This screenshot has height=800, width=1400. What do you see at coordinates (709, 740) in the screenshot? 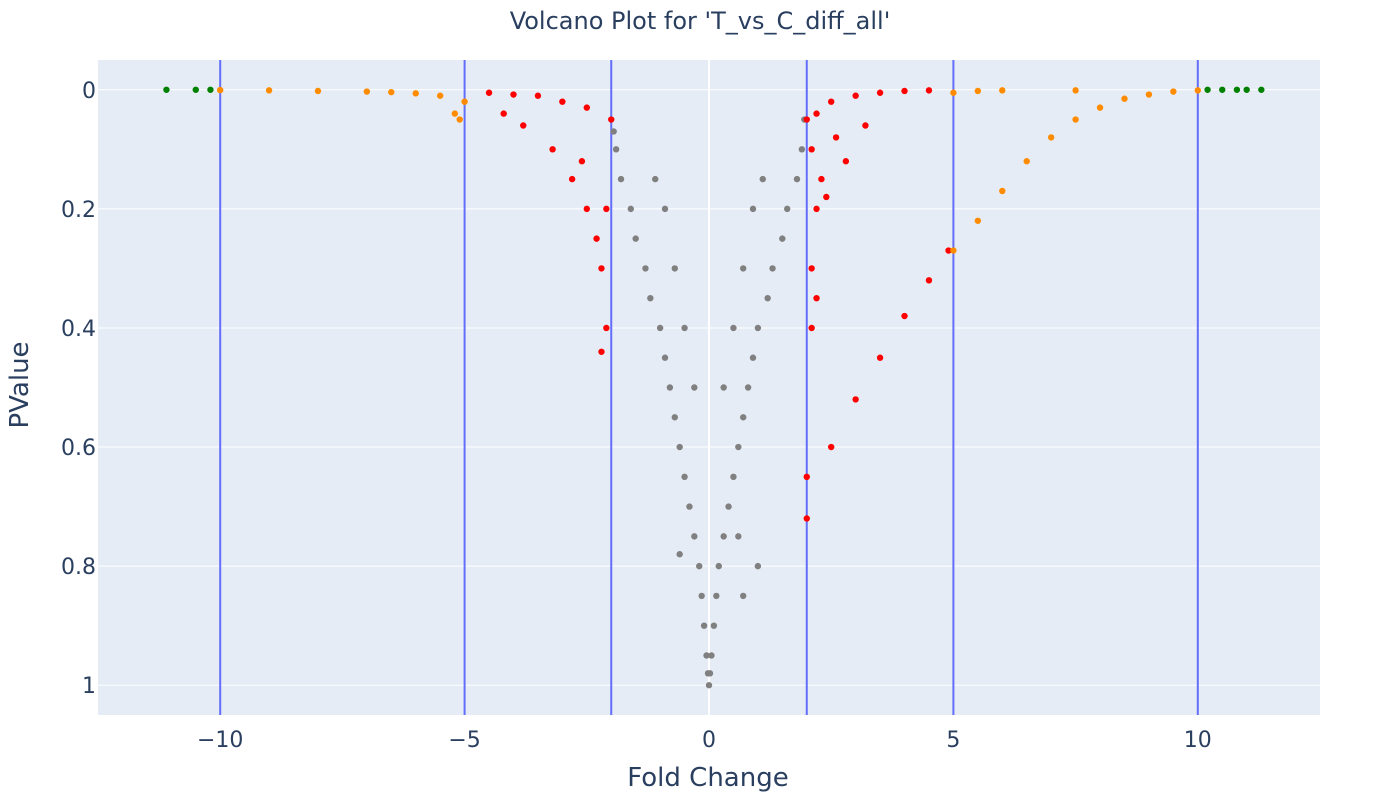
I see `x-tick-label: 0` at bounding box center [709, 740].